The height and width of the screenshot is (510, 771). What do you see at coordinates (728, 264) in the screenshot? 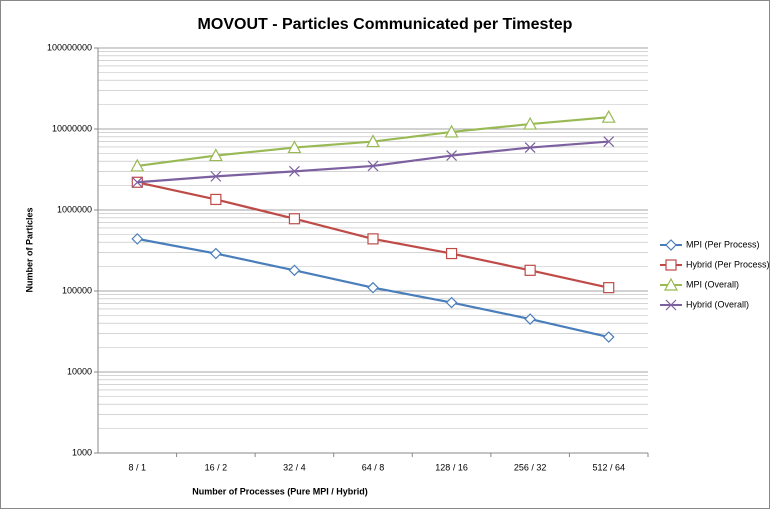
I see `legend-label: Hybrid (Per Process)` at bounding box center [728, 264].